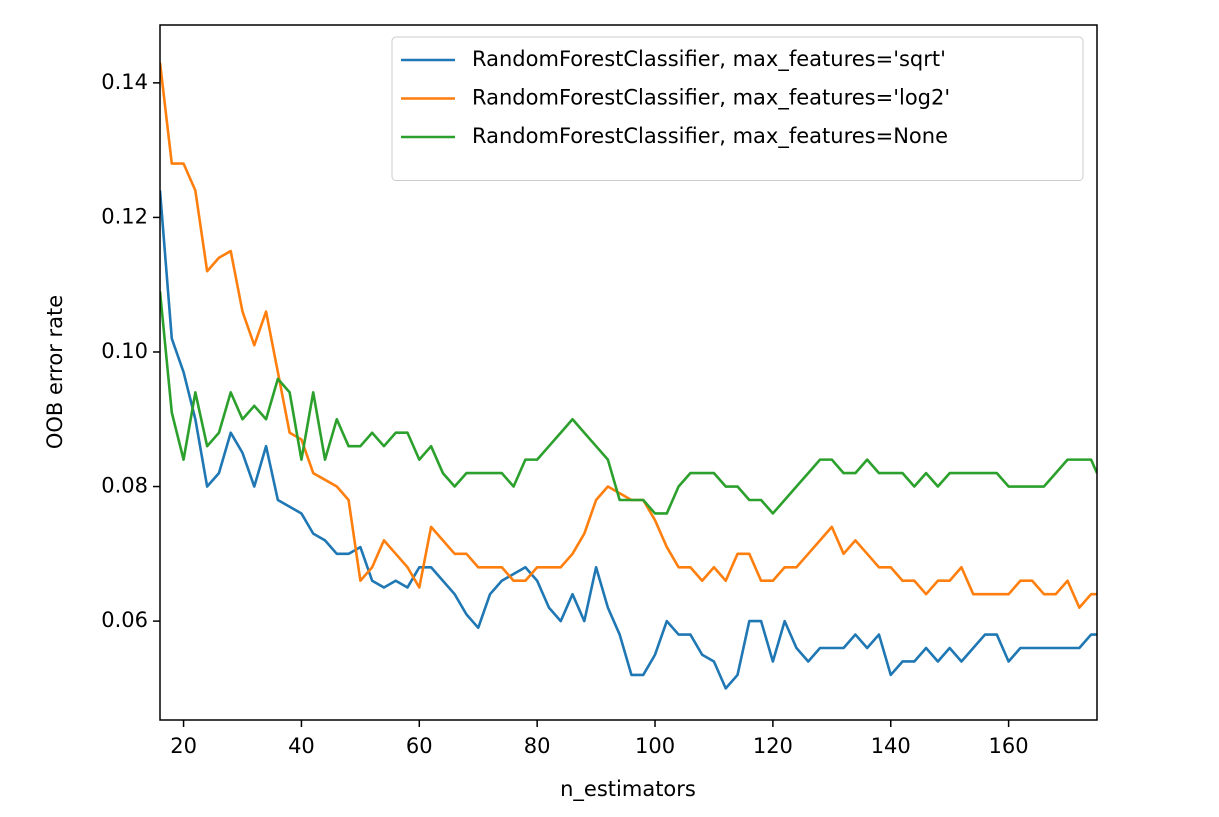  What do you see at coordinates (773, 746) in the screenshot?
I see `x-tick-label: 120` at bounding box center [773, 746].